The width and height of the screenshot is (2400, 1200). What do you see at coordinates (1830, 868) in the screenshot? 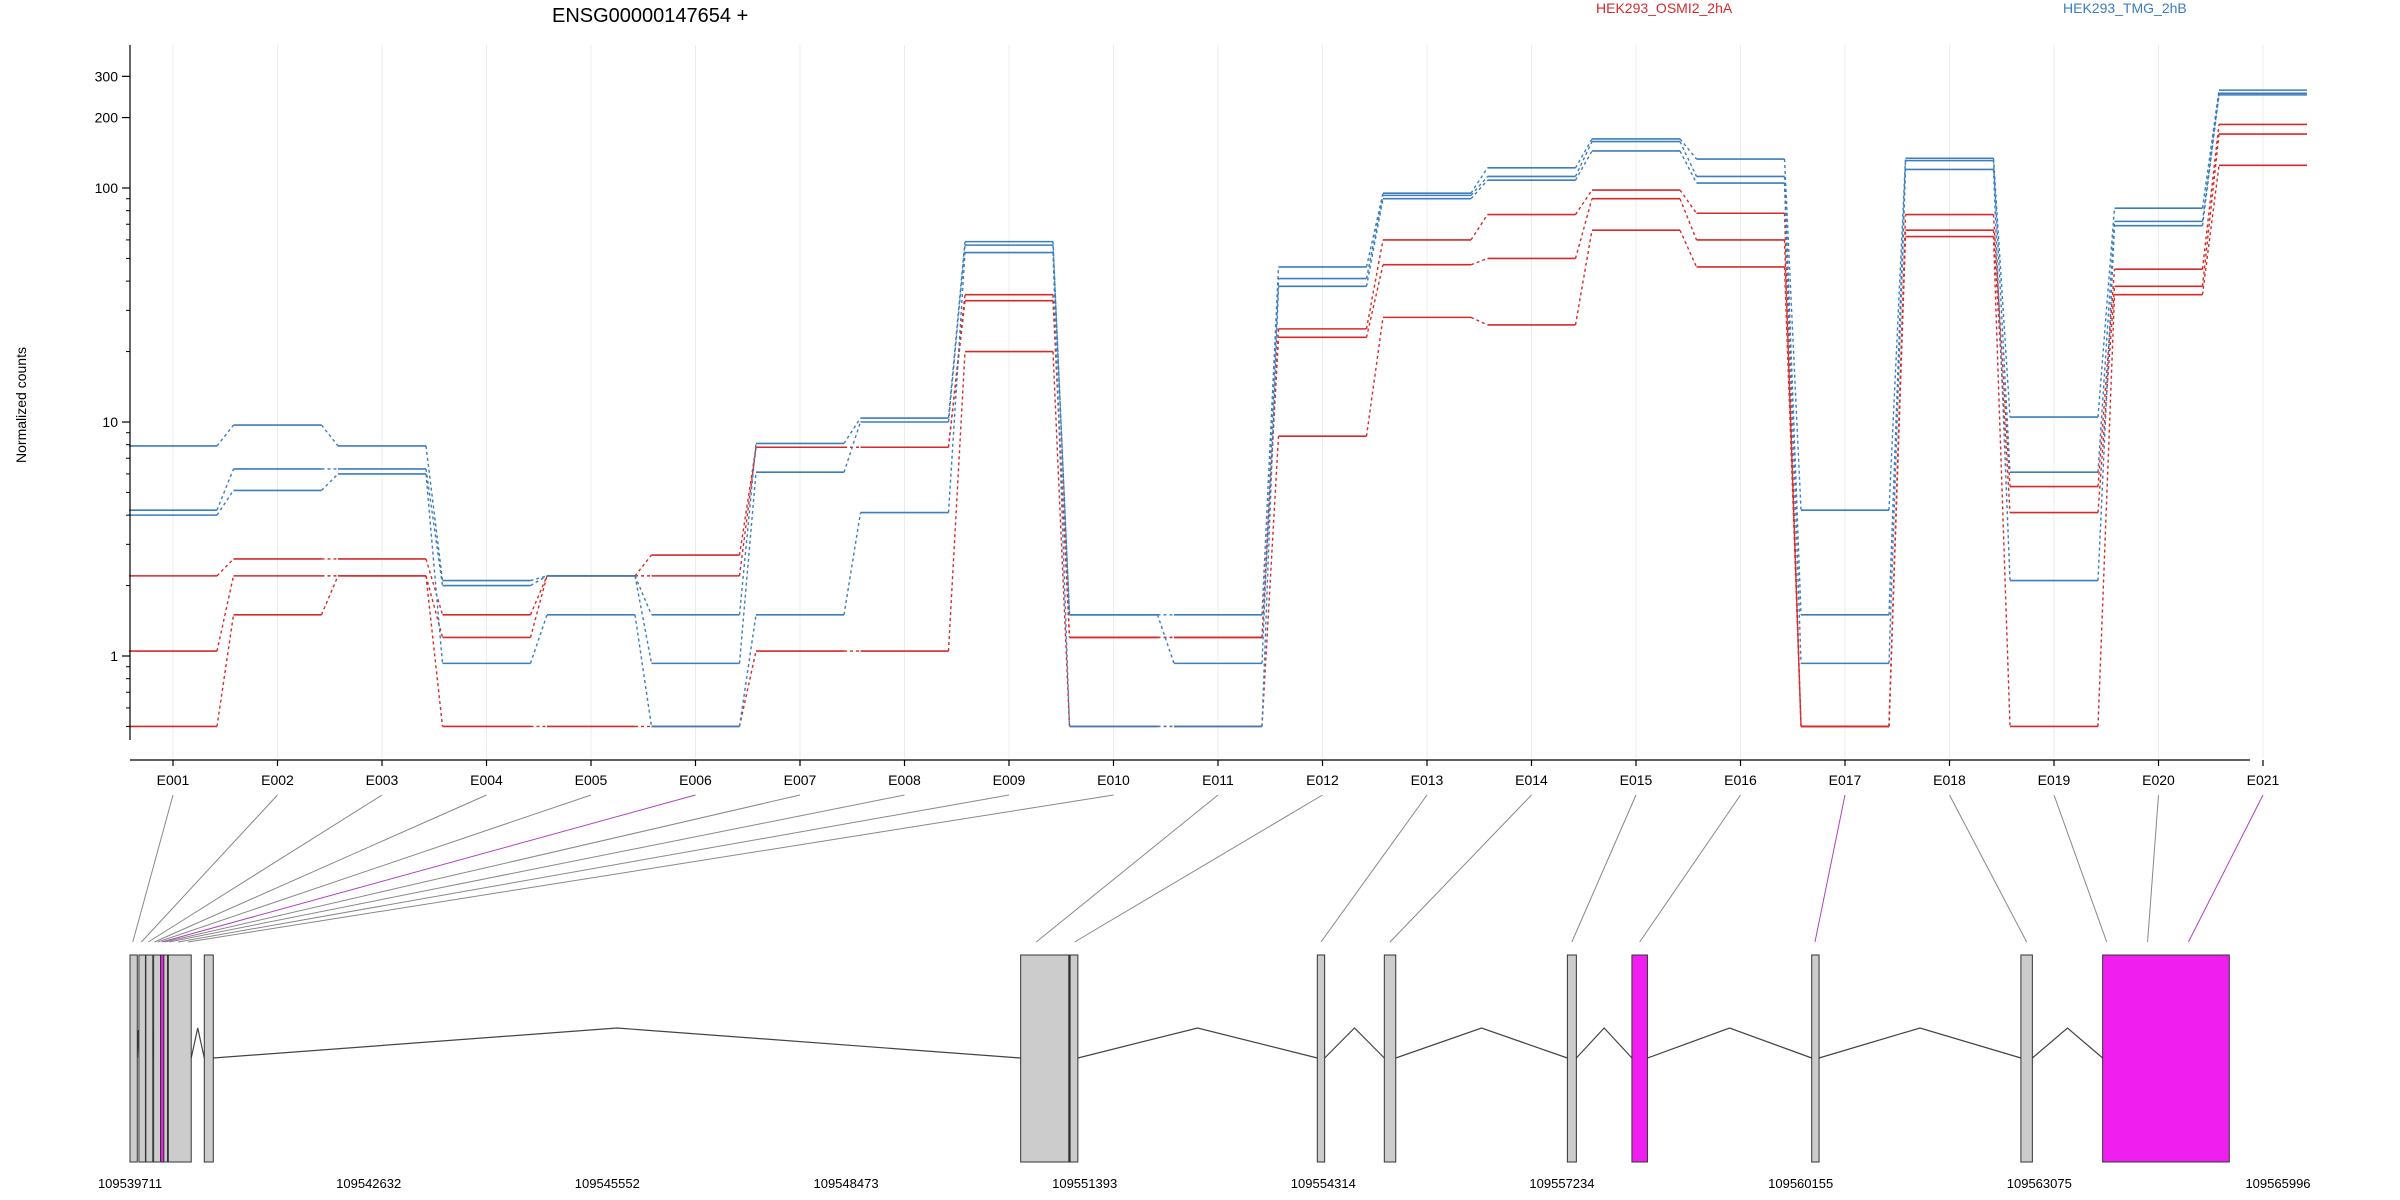
I see `exon-connector-E017` at bounding box center [1830, 868].